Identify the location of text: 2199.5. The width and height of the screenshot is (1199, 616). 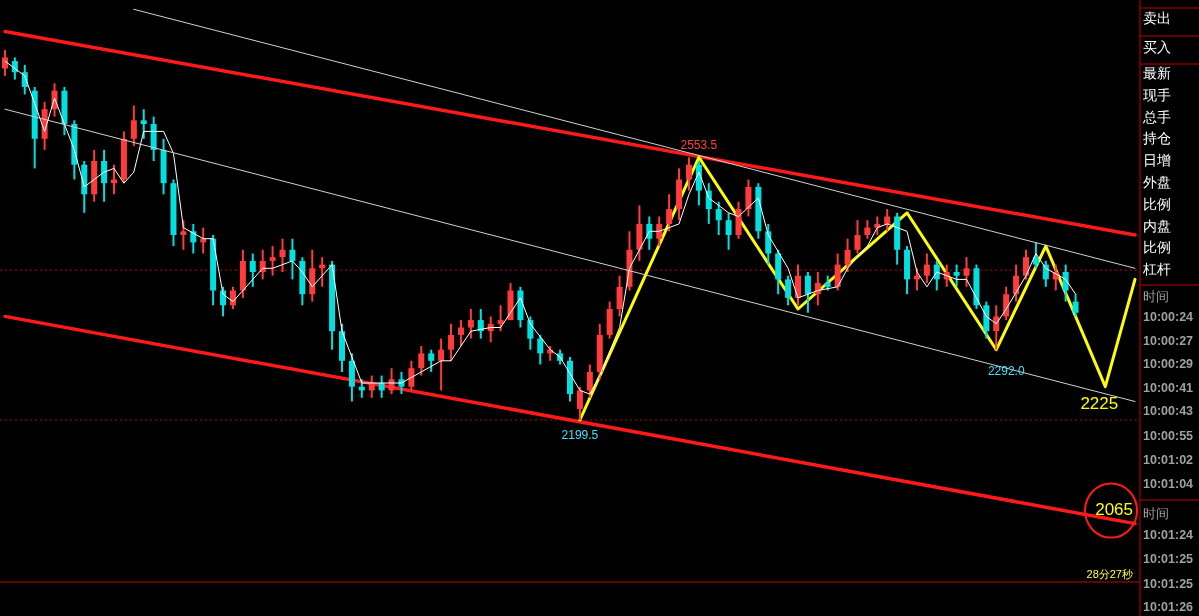
(580, 435).